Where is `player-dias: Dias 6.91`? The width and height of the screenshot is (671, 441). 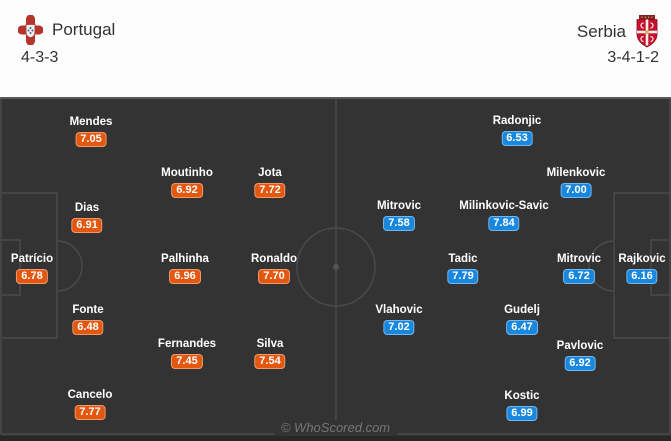
player-dias: Dias 6.91 is located at coordinates (87, 217).